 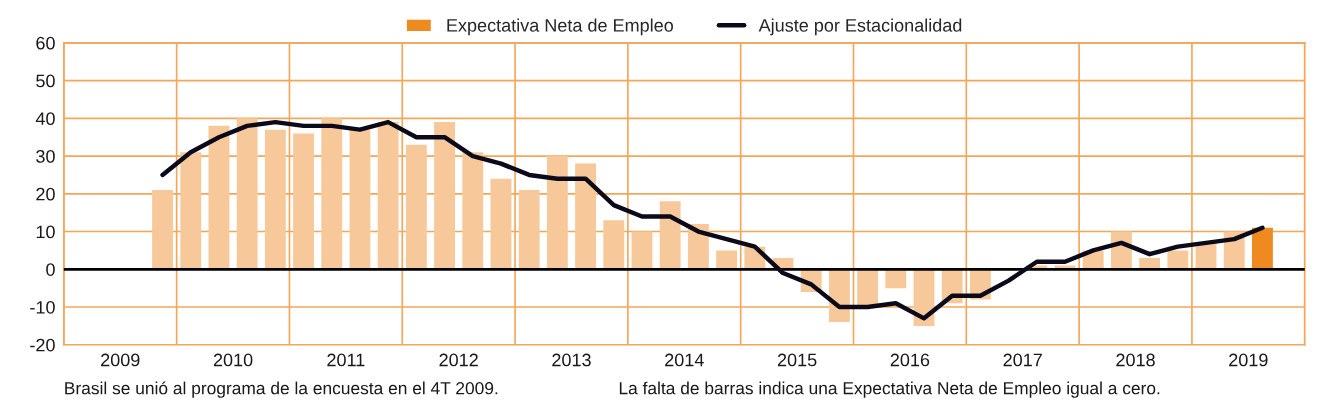 I want to click on x-tick-label: 2015, so click(x=797, y=360).